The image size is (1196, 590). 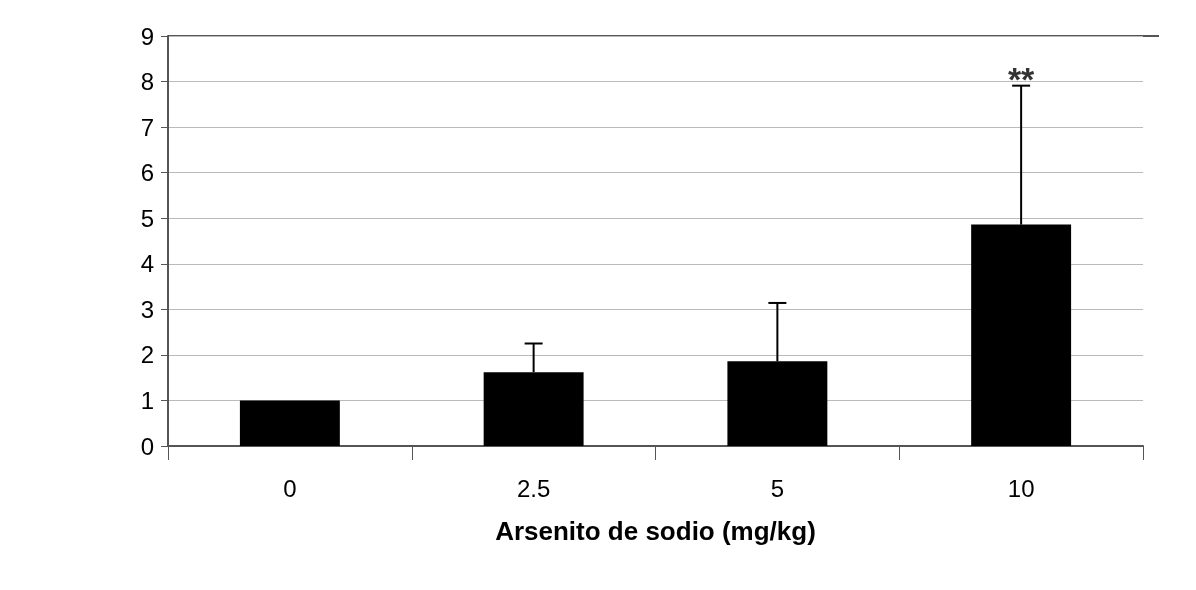 What do you see at coordinates (147, 264) in the screenshot?
I see `y-tick-label: 4` at bounding box center [147, 264].